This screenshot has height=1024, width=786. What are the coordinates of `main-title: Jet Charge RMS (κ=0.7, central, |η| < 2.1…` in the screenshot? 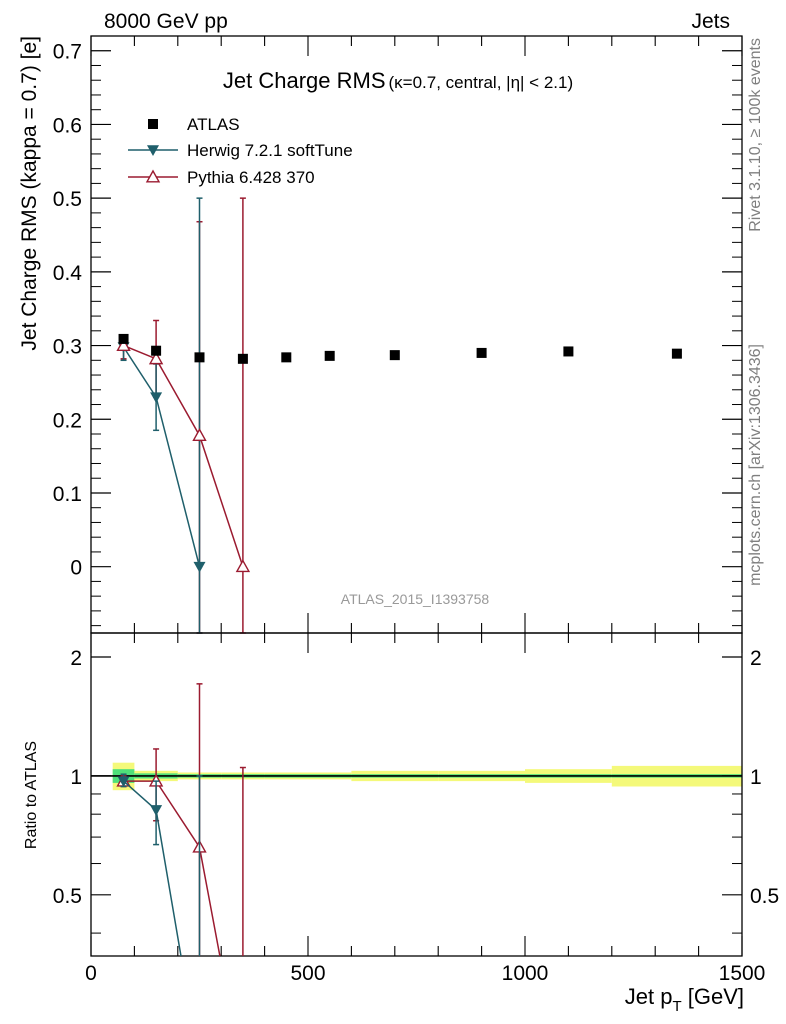 It's located at (398, 80).